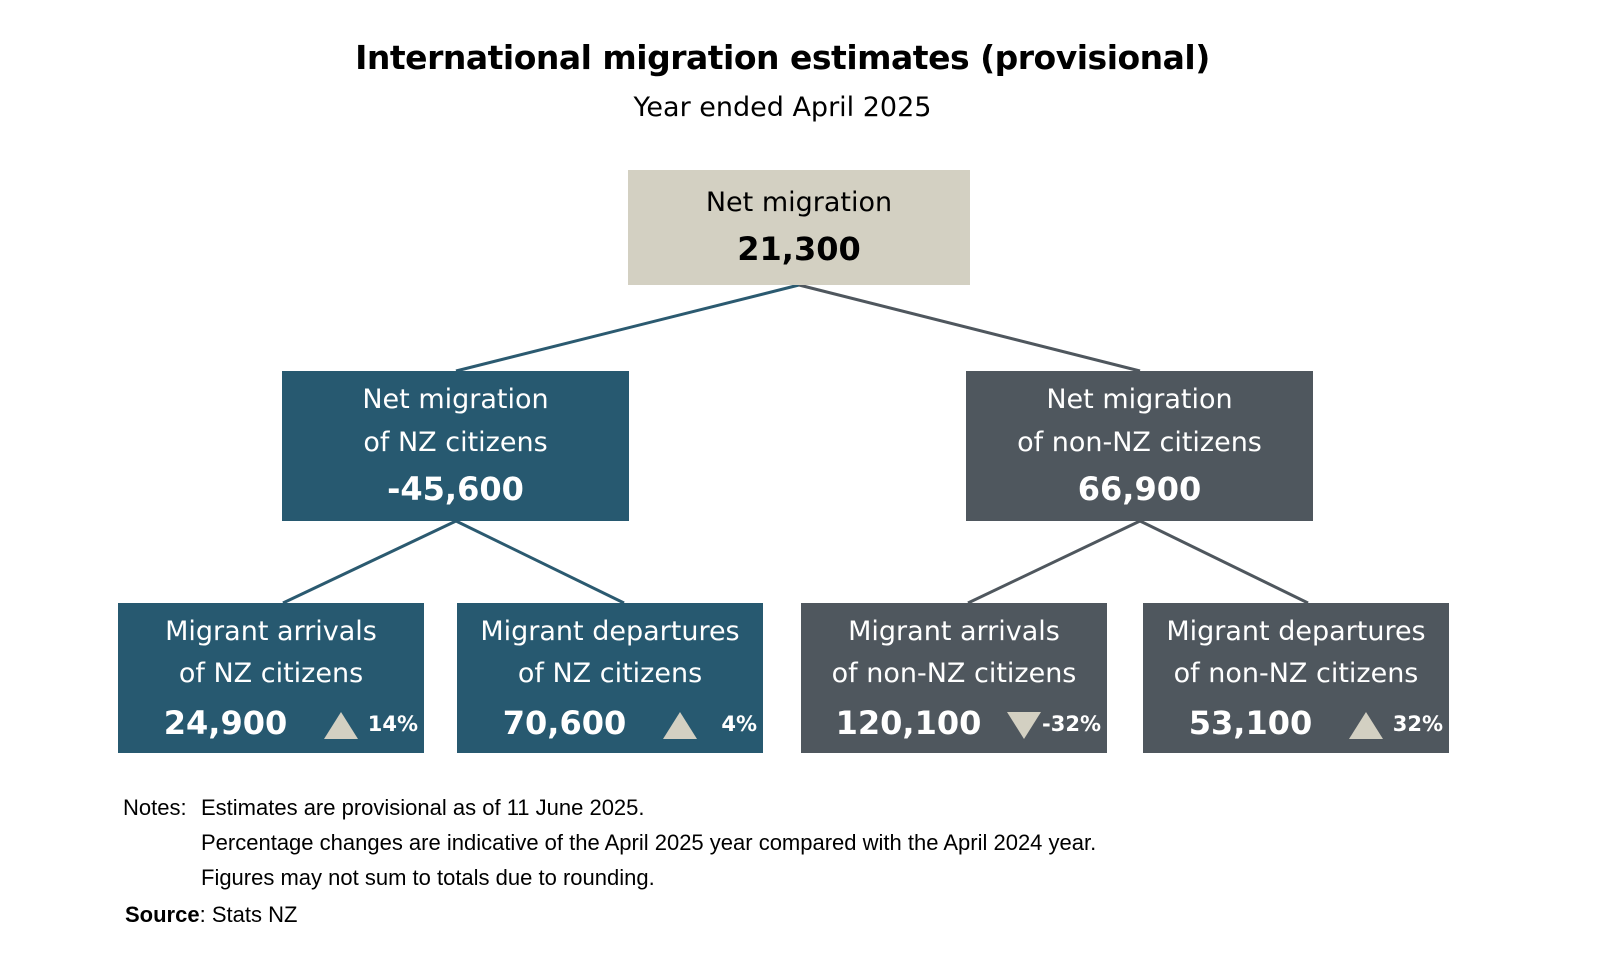 Image resolution: width=1600 pixels, height=953 pixels. Describe the element at coordinates (799, 202) in the screenshot. I see `net-migration-total-label: Net migration` at that location.